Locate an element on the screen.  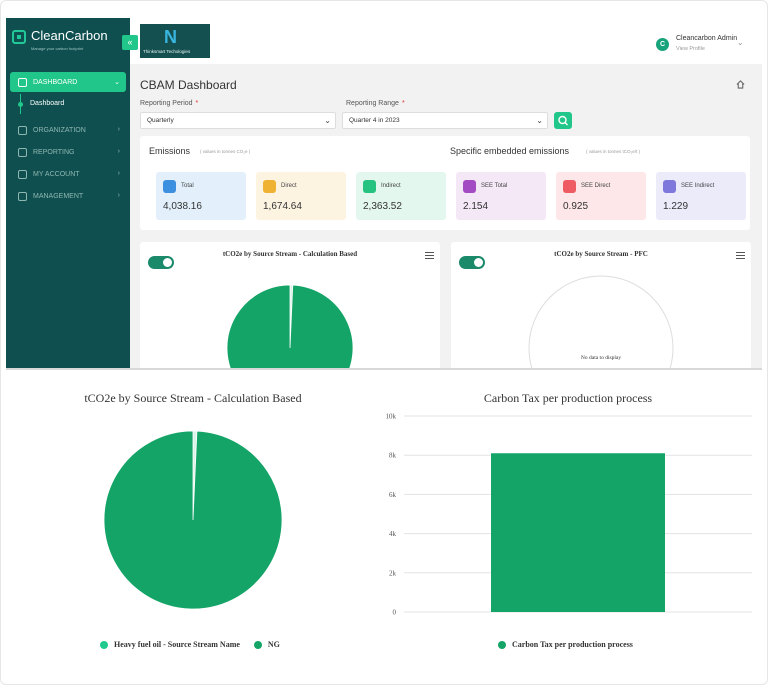
double-chevron-left-icon: « is located at coordinates (130, 42).